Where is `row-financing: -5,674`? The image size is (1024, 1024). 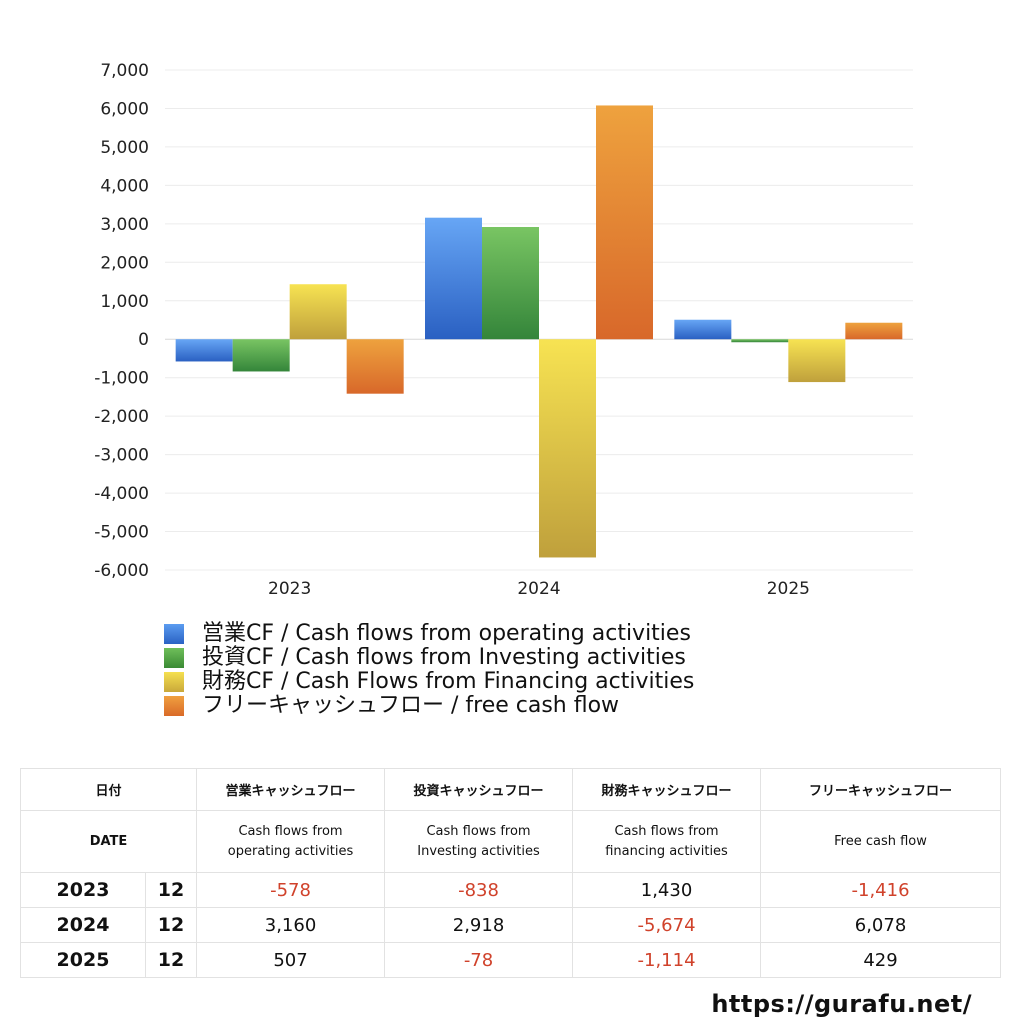
row-financing: -5,674 is located at coordinates (667, 925).